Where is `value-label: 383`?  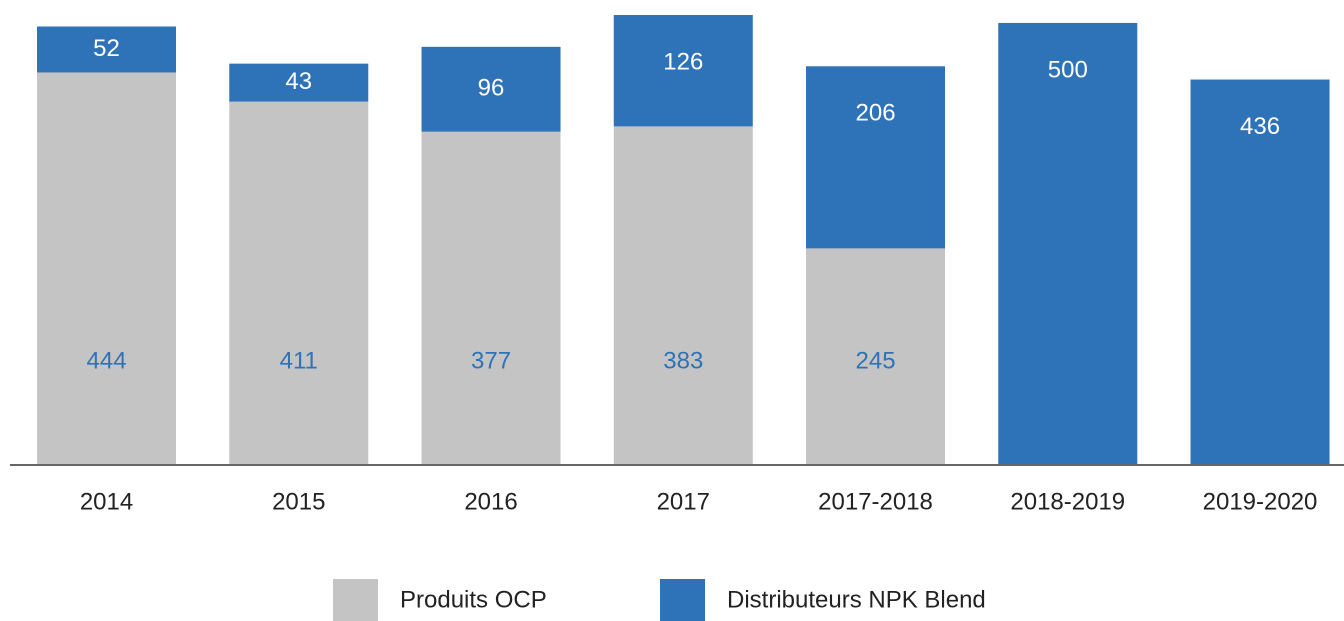 value-label: 383 is located at coordinates (683, 360).